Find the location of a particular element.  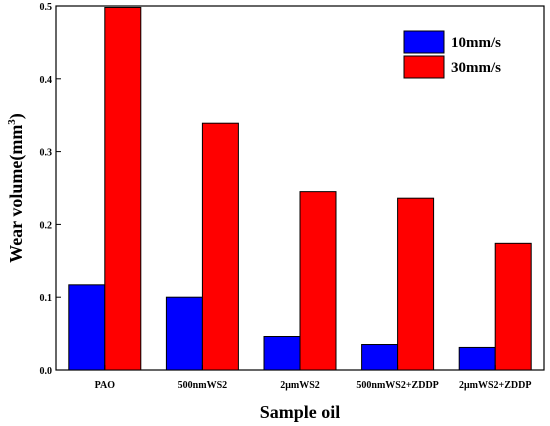

y-tick-label: 0.4 is located at coordinates (46, 80).